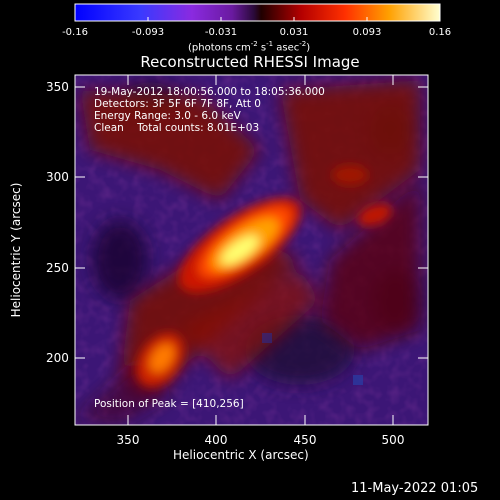 The image size is (500, 500). What do you see at coordinates (415, 488) in the screenshot?
I see `footer-timestamp: 11-May-2022 01:05` at bounding box center [415, 488].